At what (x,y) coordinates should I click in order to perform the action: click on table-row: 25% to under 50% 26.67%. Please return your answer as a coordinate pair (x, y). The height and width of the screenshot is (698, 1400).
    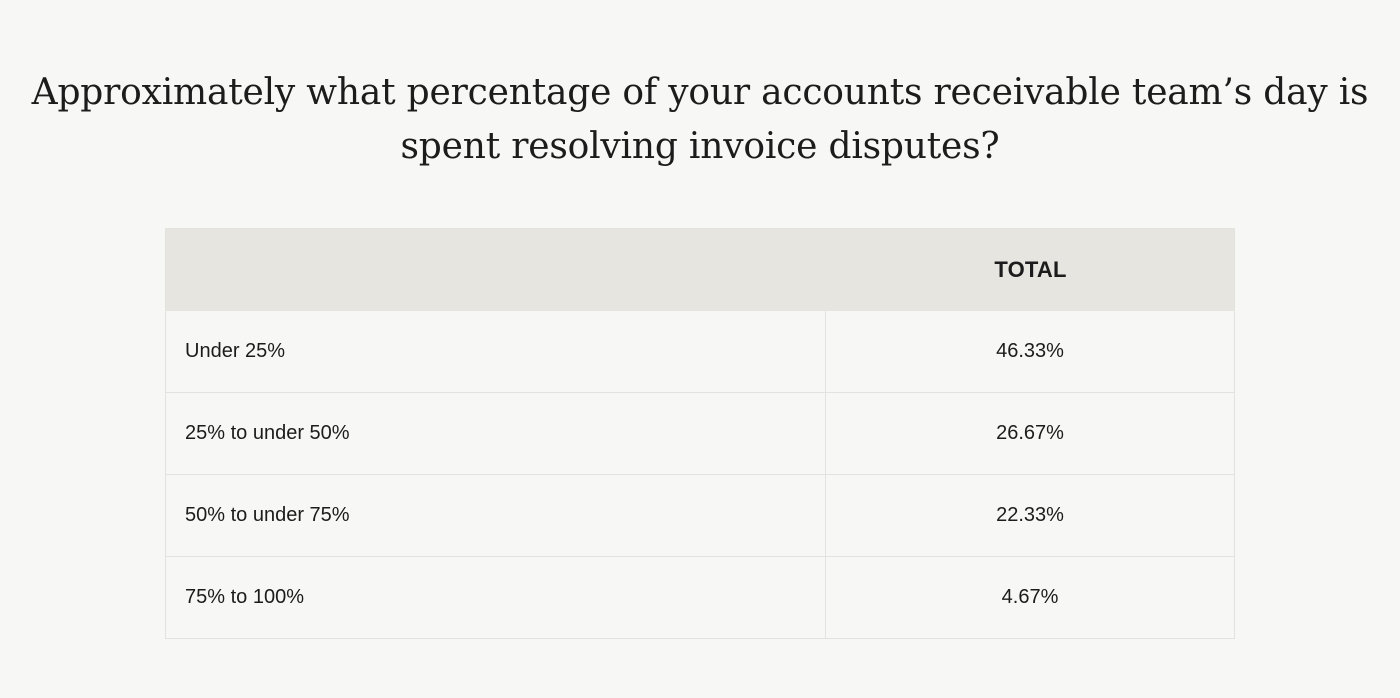
    Looking at the image, I should click on (700, 433).